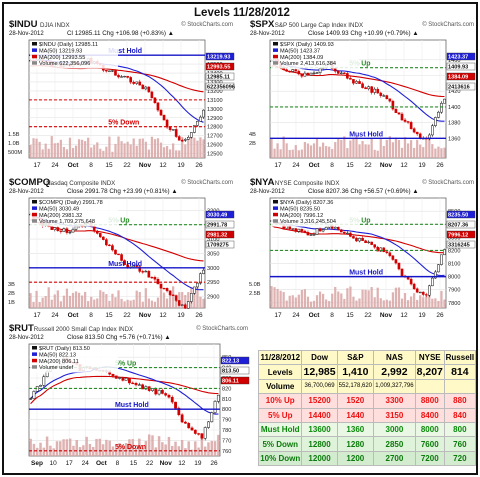 This screenshot has width=480, height=477. Describe the element at coordinates (102, 463) in the screenshot. I see `rut-x-tick-label: Oct` at that location.